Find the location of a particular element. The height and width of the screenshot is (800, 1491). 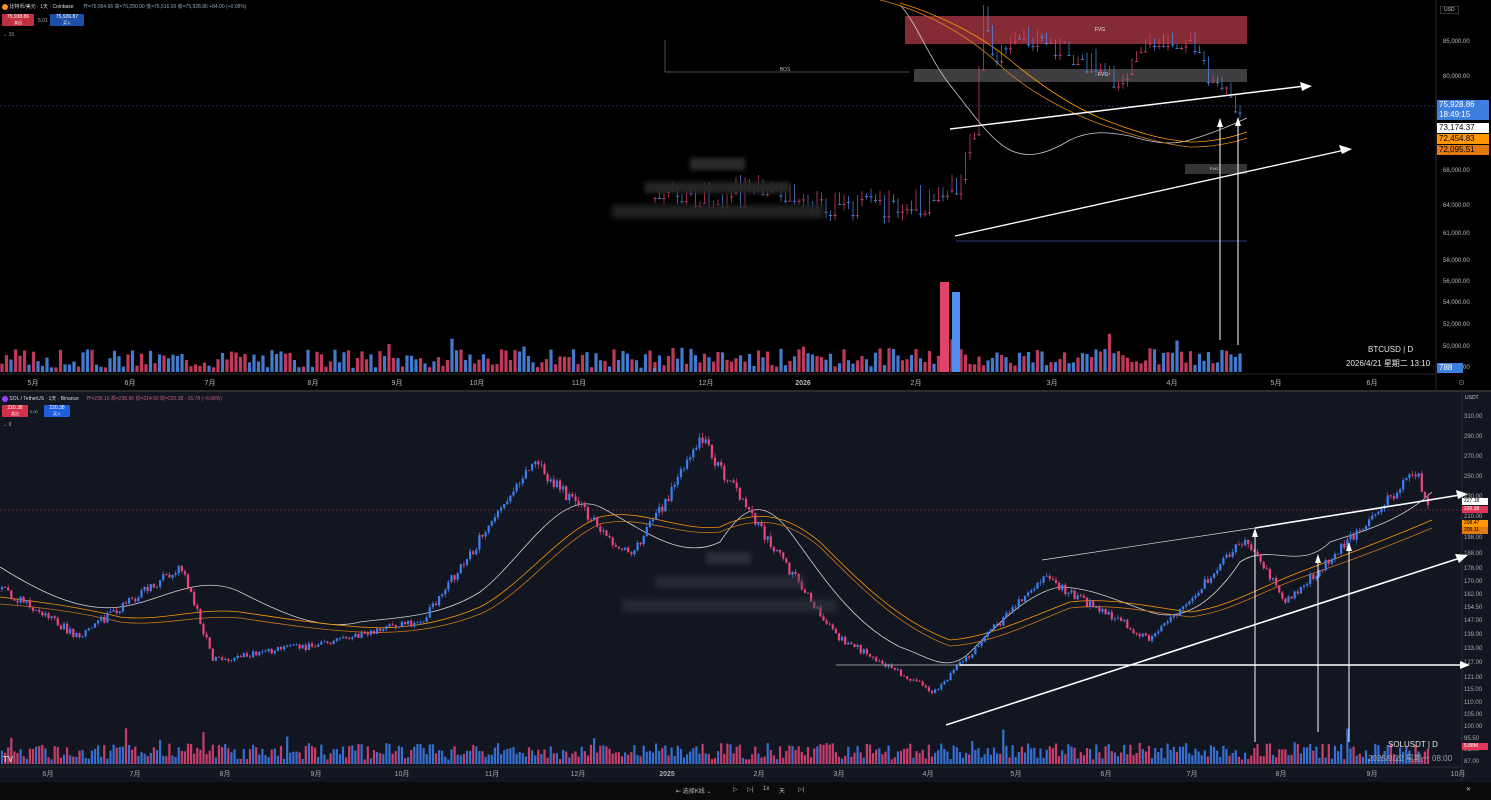

unit-selector: 天 is located at coordinates (782, 792).